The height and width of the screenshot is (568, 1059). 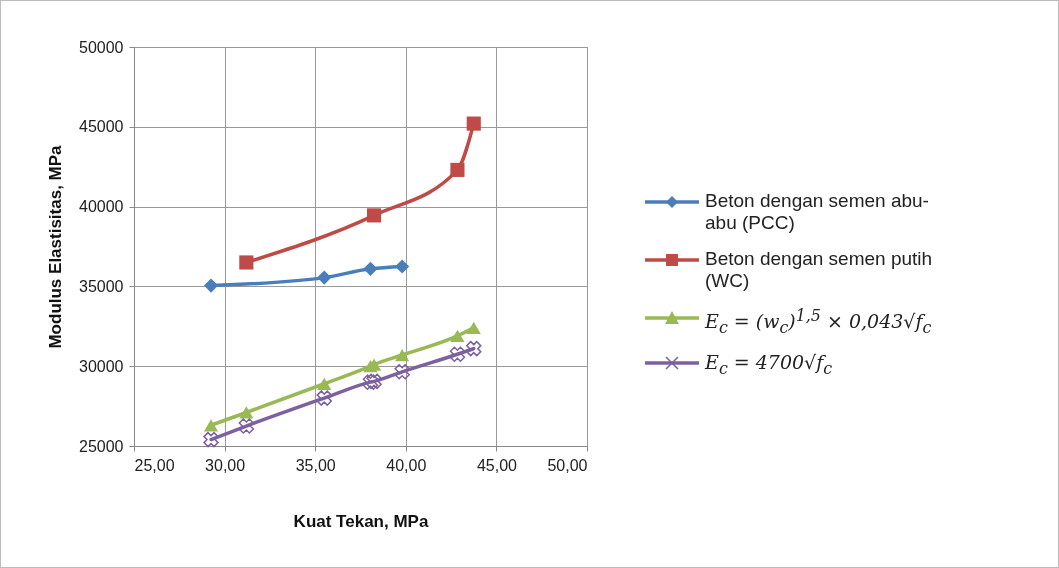 I want to click on y-tick-label: 25000, so click(x=101, y=446).